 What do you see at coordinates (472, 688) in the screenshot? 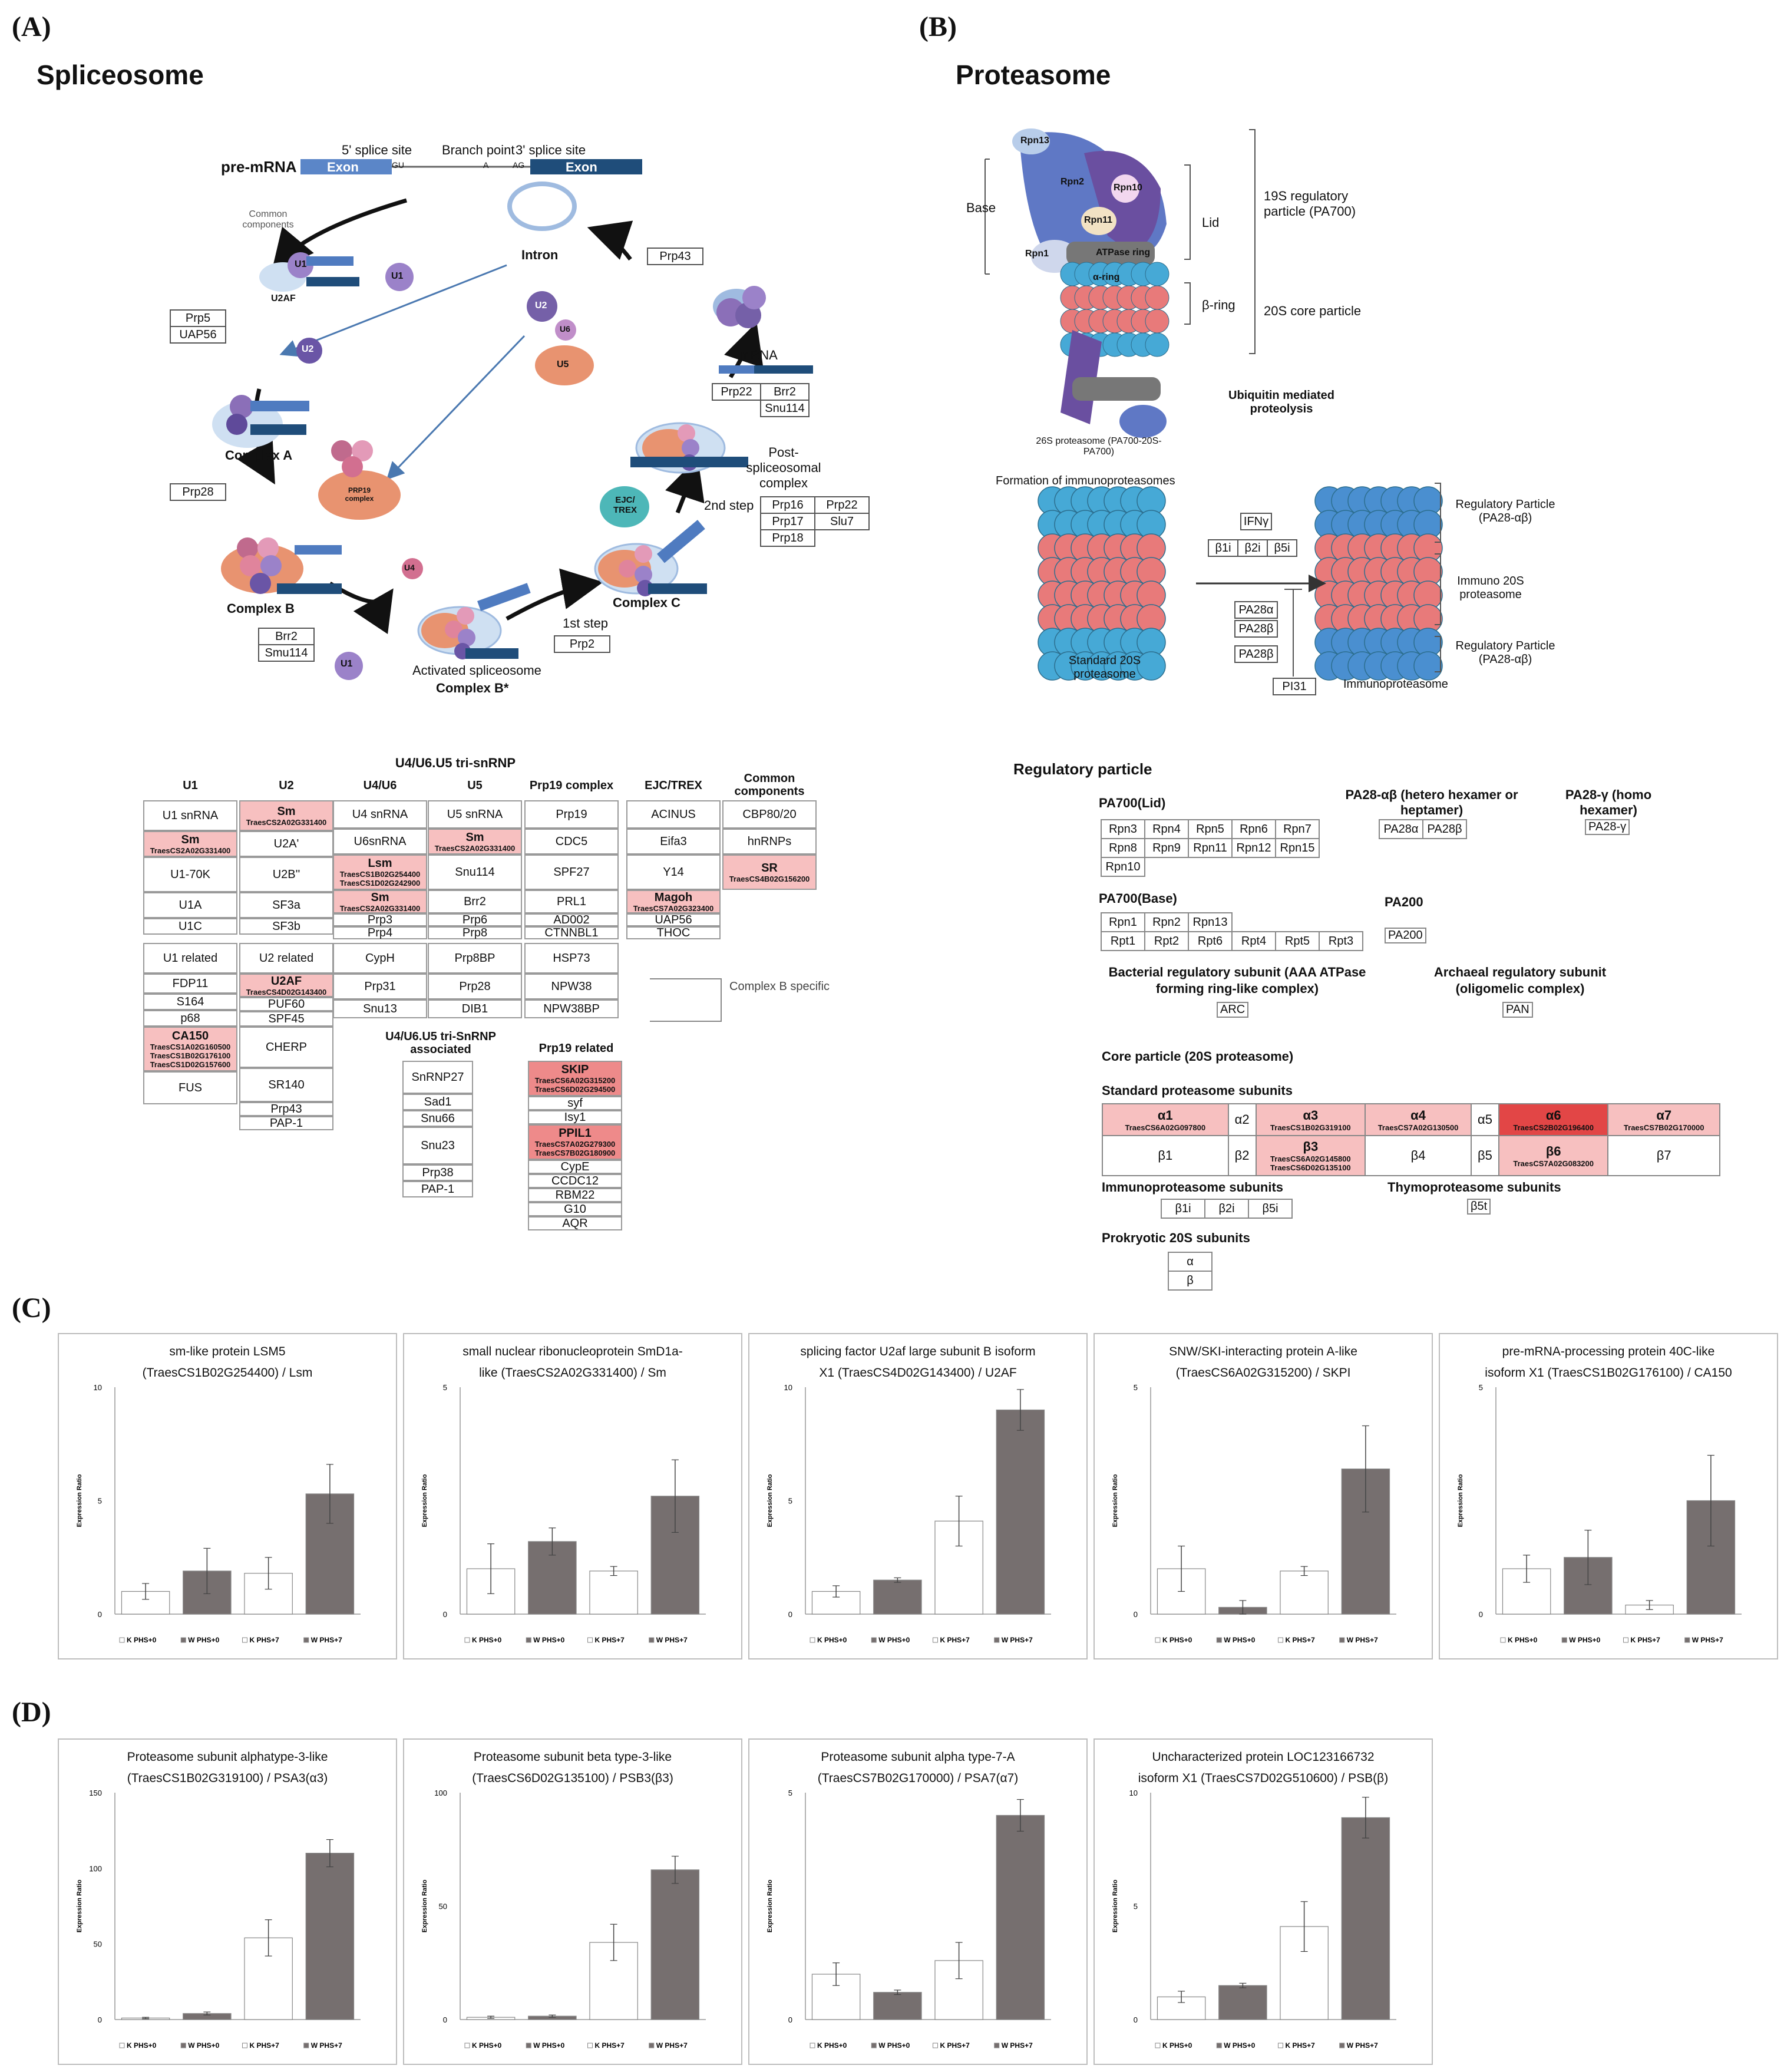
I see `complex-bstar-label: Complex B*` at bounding box center [472, 688].